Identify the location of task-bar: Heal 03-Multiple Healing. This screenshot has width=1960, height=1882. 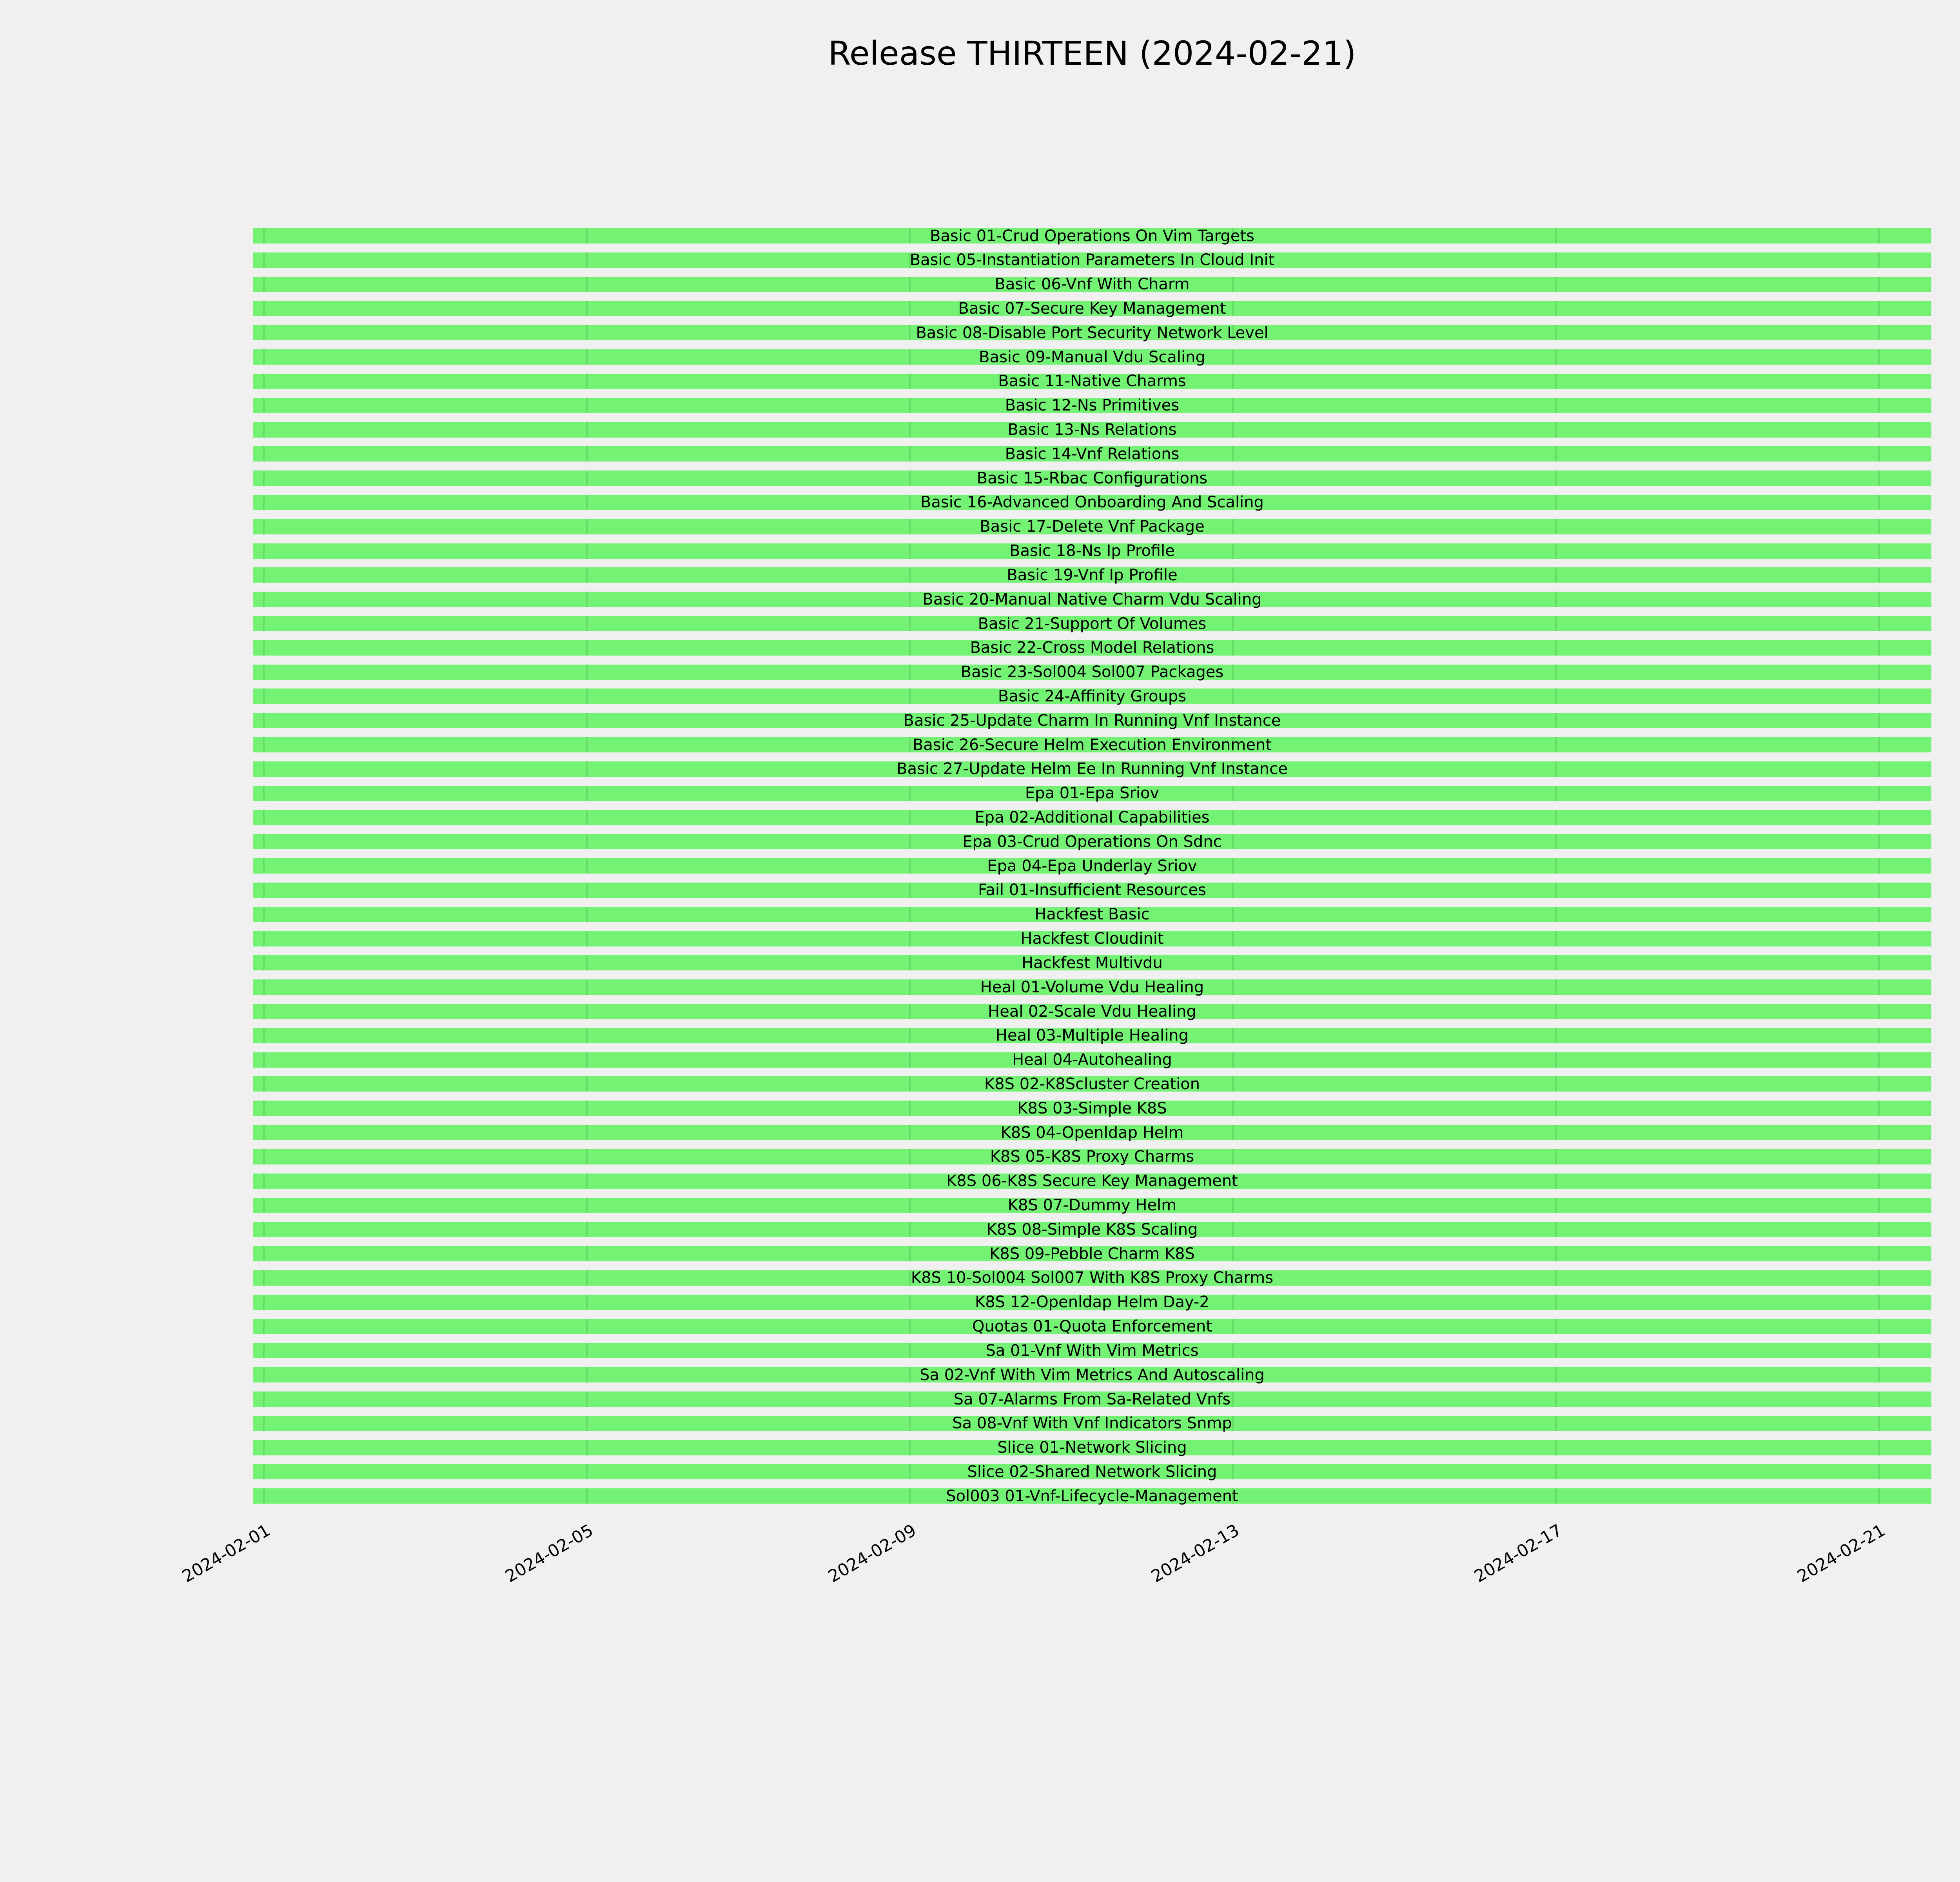
(1092, 1035).